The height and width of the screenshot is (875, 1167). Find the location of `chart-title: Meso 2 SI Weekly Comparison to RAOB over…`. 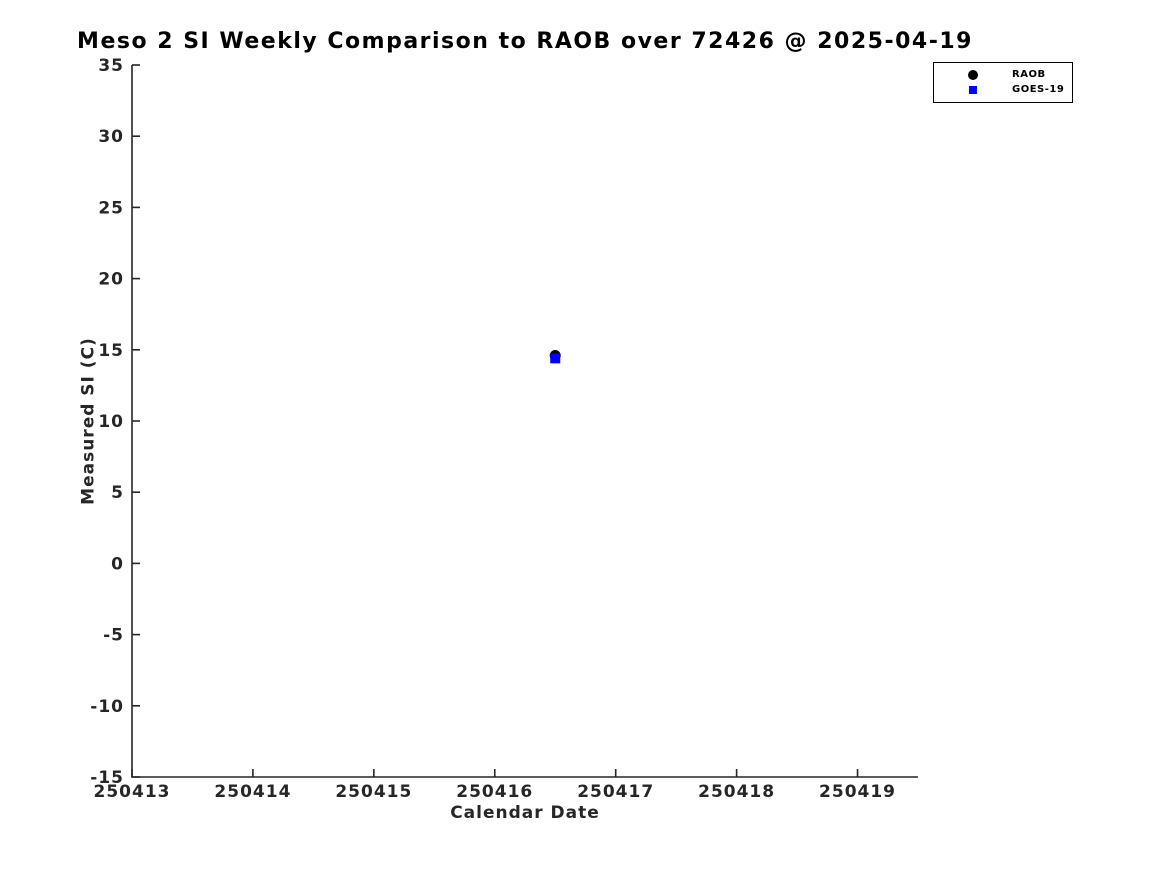

chart-title: Meso 2 SI Weekly Comparison to RAOB over… is located at coordinates (525, 41).